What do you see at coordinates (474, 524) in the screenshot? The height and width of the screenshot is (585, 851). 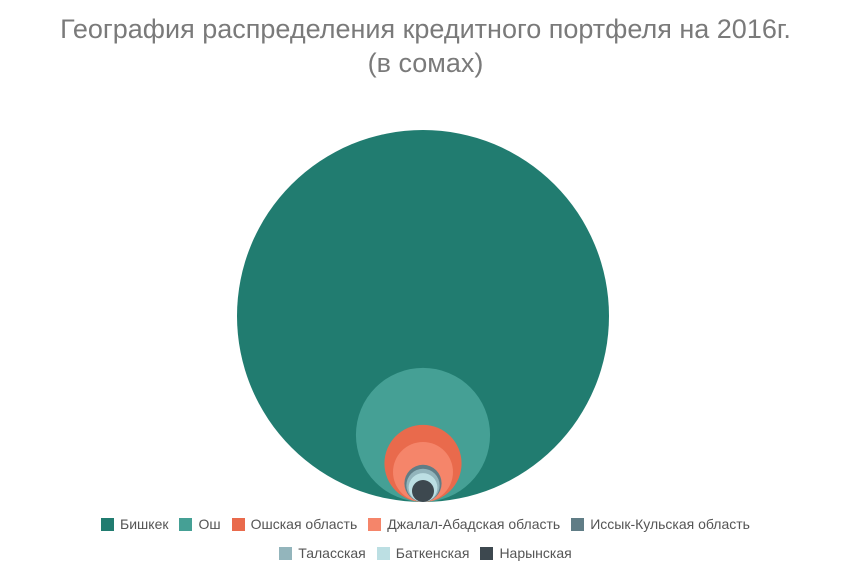 I see `legend-label: Джалал-Абадская область` at bounding box center [474, 524].